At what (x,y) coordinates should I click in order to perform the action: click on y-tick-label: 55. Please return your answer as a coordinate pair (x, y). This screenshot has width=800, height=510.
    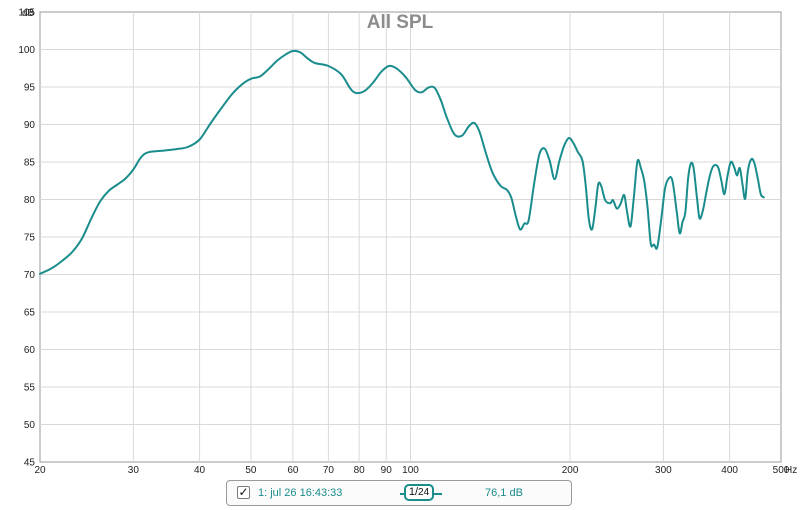
    Looking at the image, I should click on (30, 388).